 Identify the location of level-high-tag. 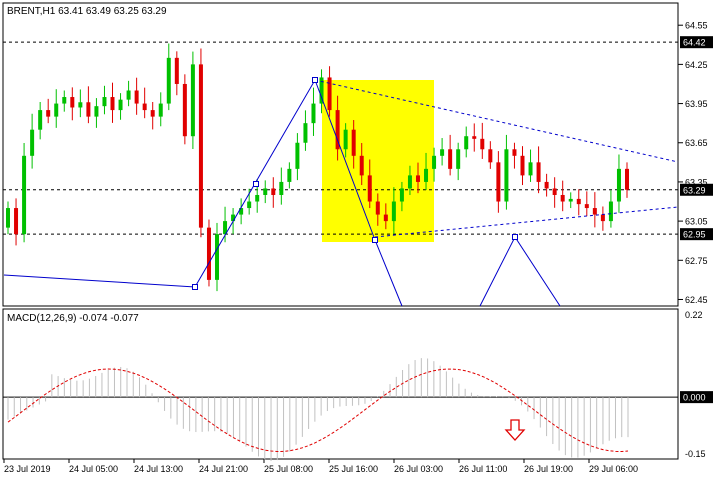
(696, 42).